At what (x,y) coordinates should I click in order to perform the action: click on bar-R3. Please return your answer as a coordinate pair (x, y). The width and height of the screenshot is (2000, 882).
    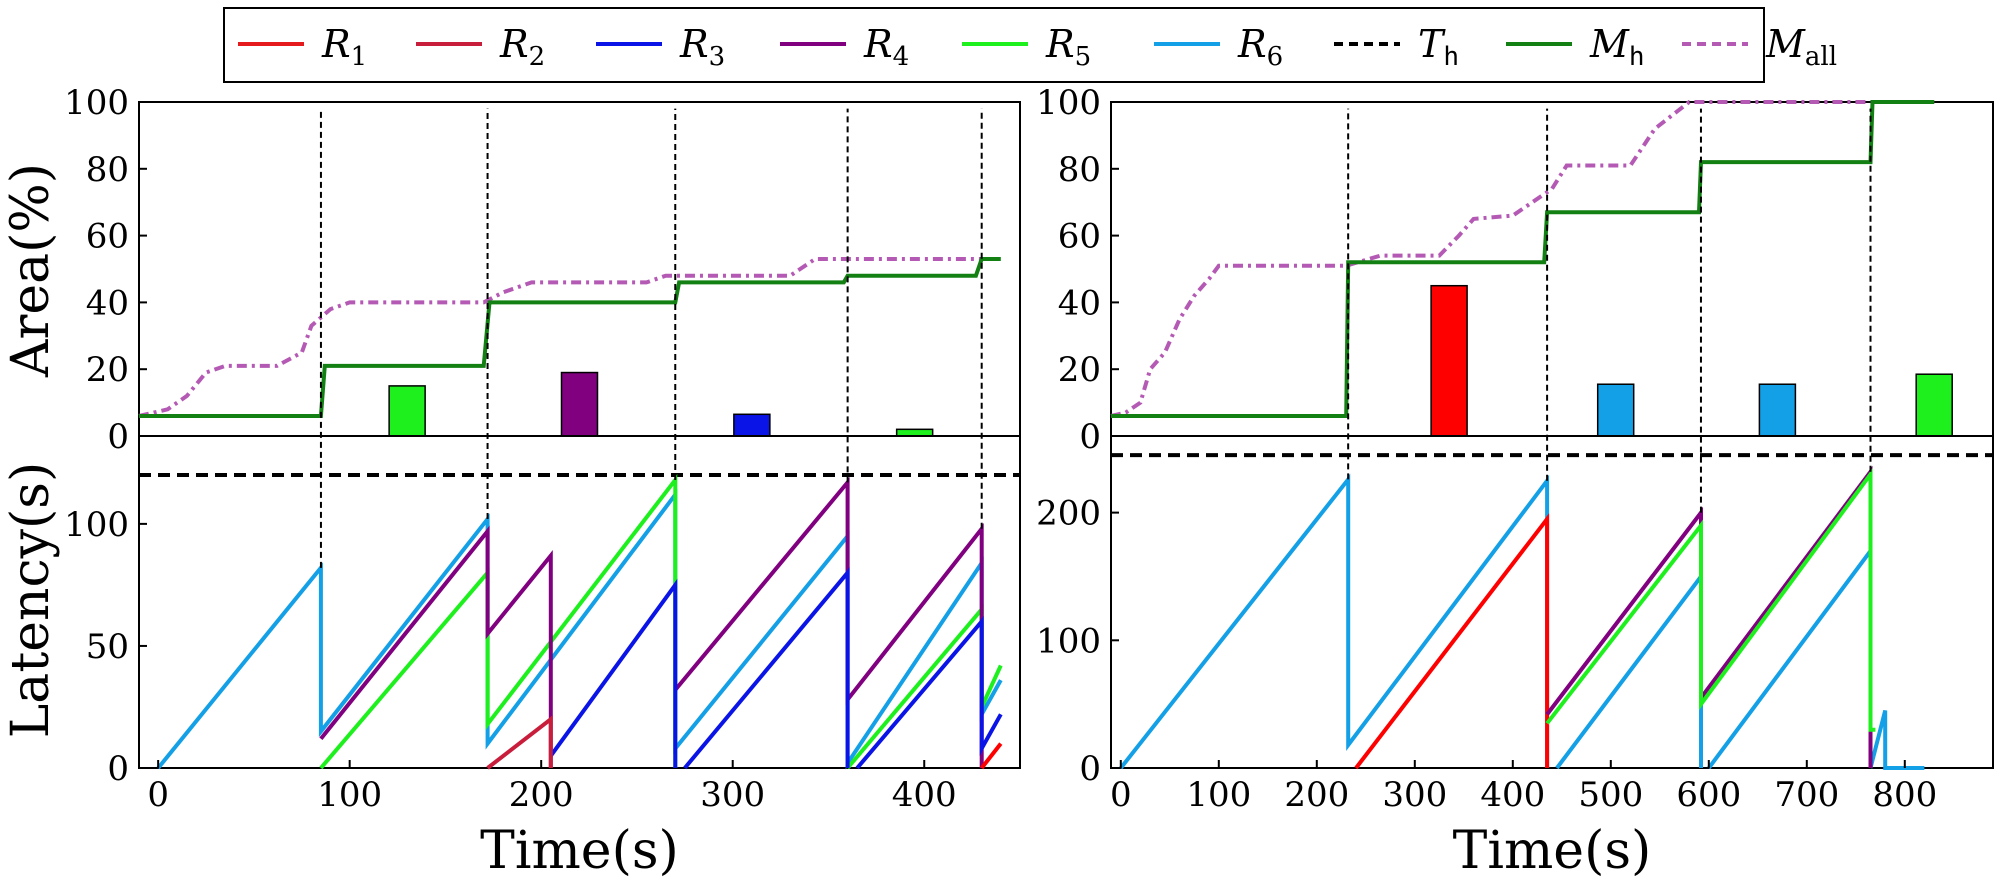
    Looking at the image, I should click on (752, 425).